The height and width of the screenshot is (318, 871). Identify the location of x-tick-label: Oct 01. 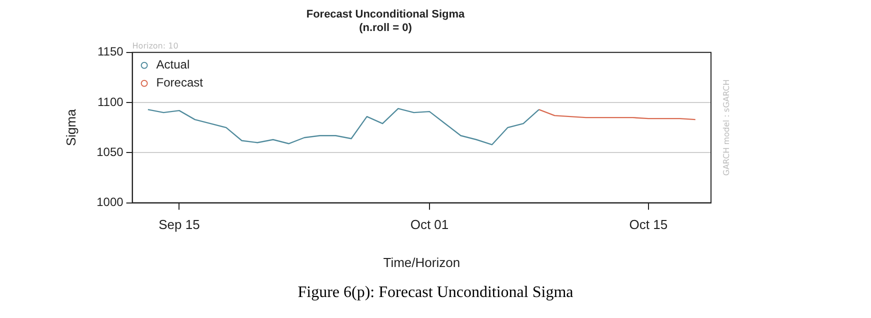
(429, 224).